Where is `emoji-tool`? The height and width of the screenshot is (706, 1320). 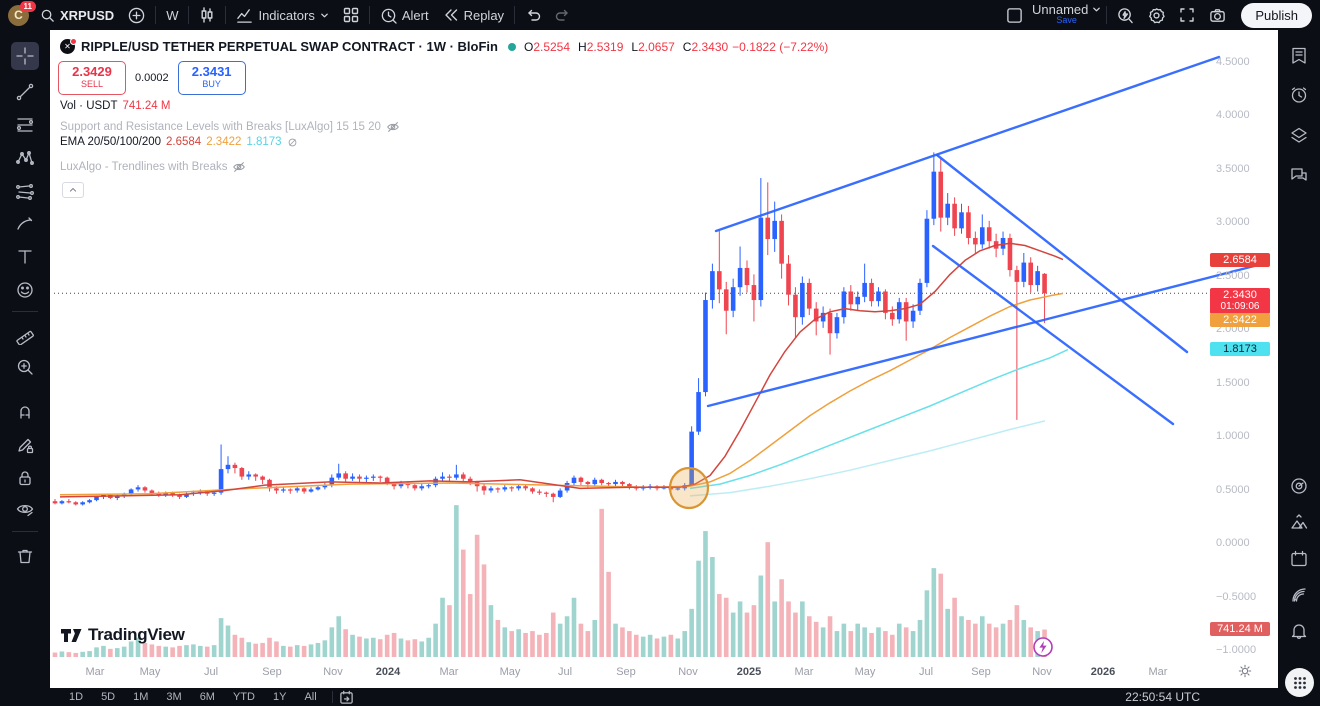 emoji-tool is located at coordinates (25, 290).